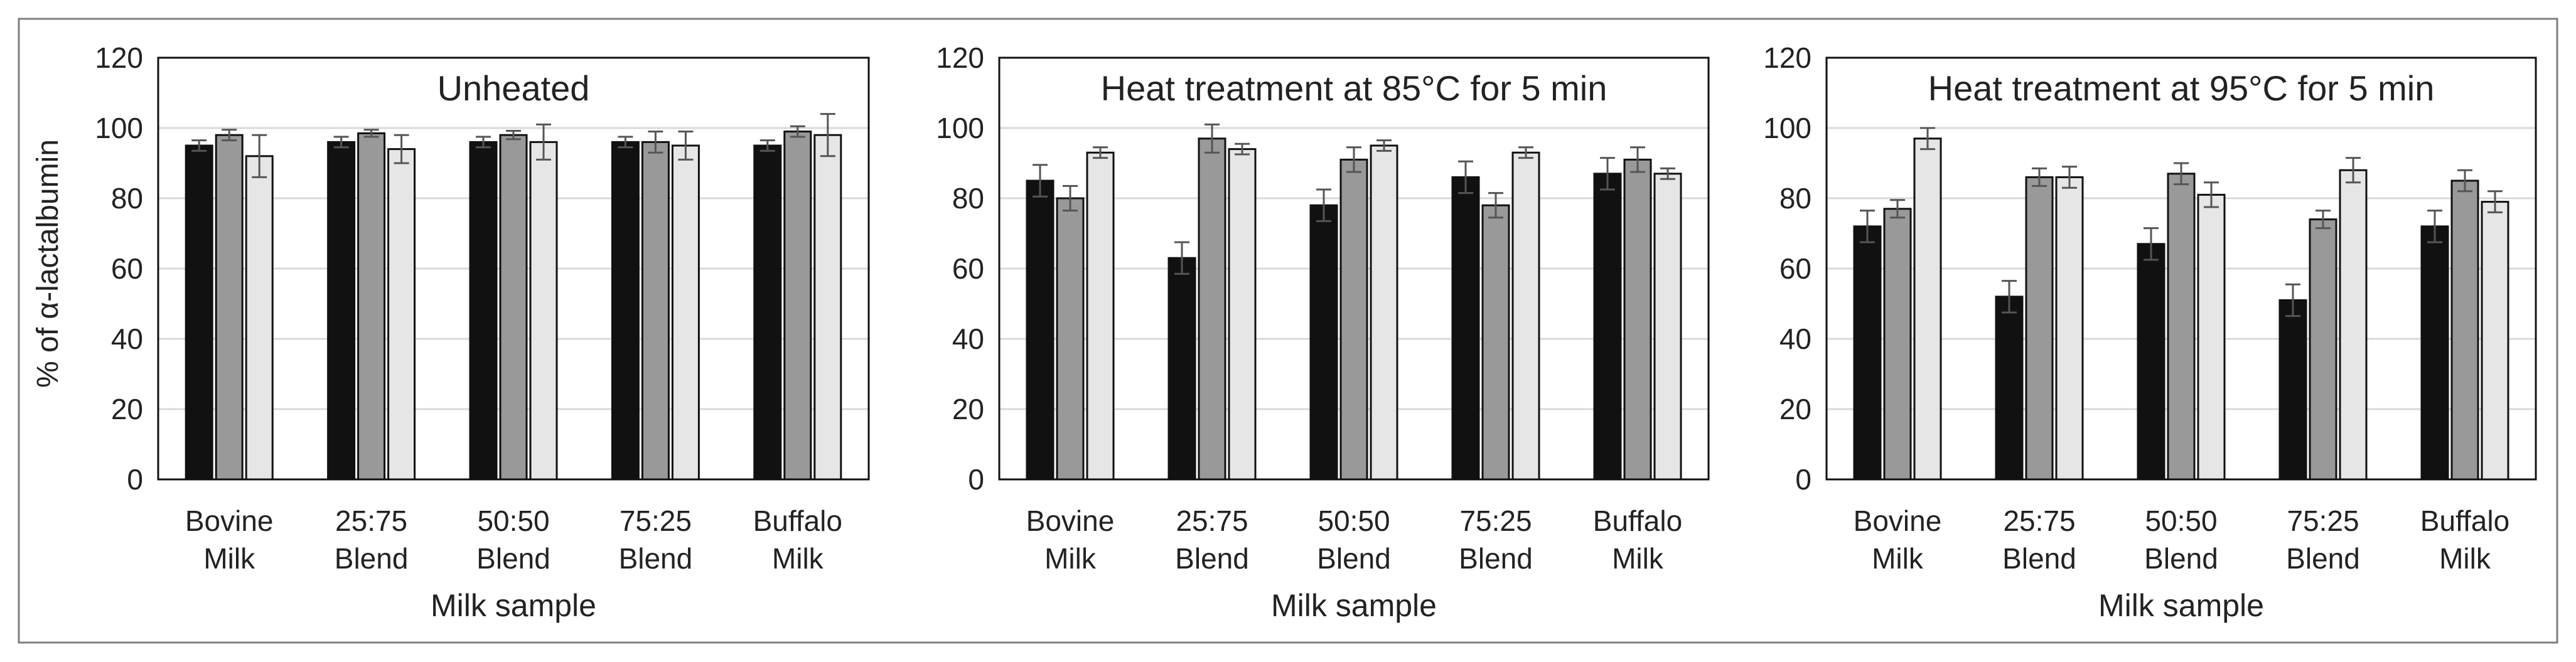 This screenshot has height=662, width=2576. Describe the element at coordinates (513, 88) in the screenshot. I see `chart-title: Unheated` at that location.